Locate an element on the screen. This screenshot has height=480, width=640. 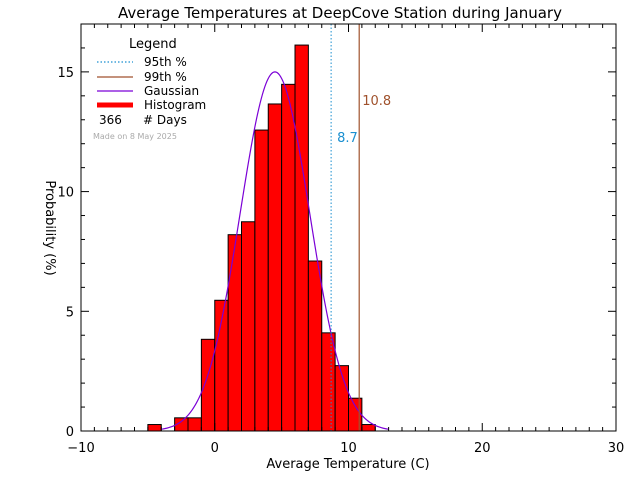
x-tick-label: 0 is located at coordinates (215, 448).